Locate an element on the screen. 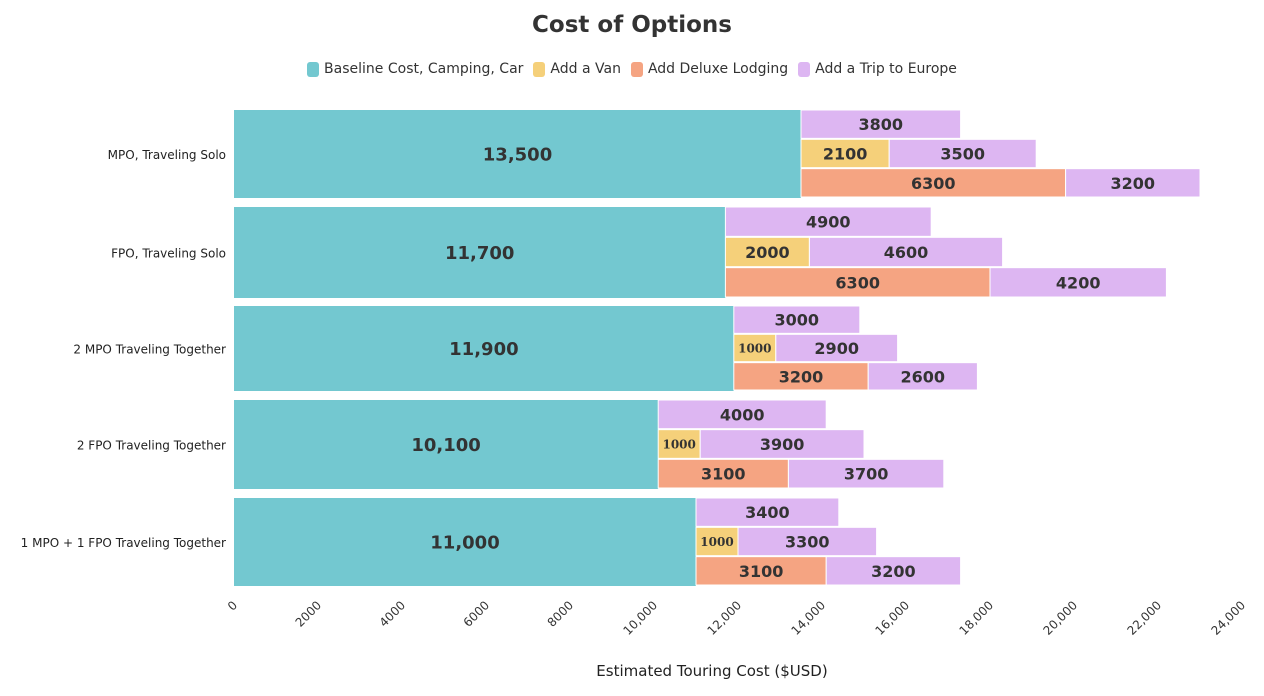 The width and height of the screenshot is (1264, 696). data-label-europe: 3900 is located at coordinates (782, 444).